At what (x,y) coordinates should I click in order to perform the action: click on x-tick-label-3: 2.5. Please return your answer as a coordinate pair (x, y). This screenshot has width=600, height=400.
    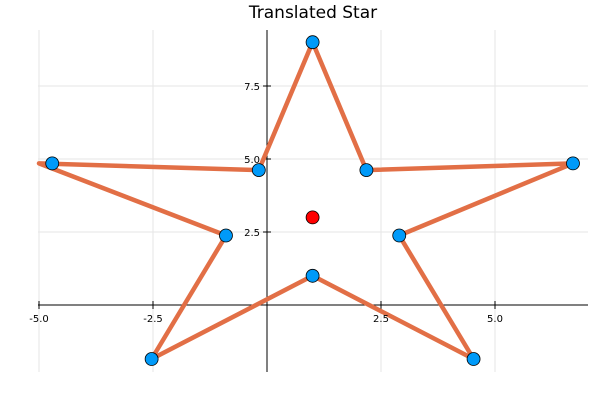
    Looking at the image, I should click on (381, 319).